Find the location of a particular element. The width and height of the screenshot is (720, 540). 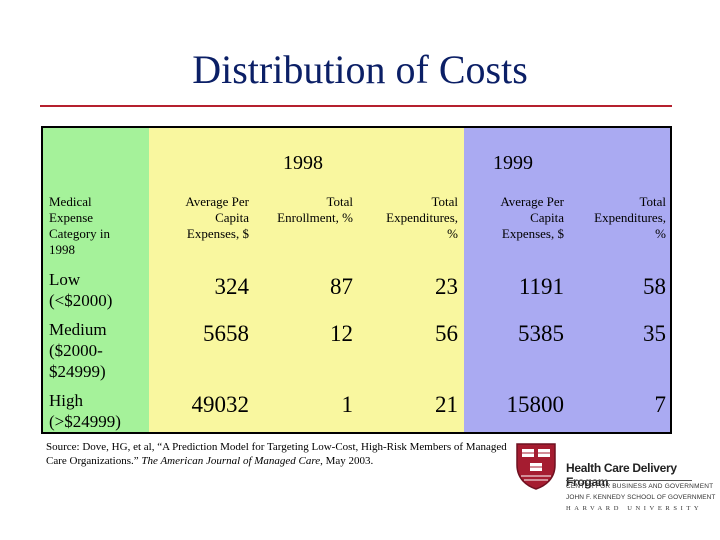

cell-high-exp-1999: 7 is located at coordinates (660, 404).